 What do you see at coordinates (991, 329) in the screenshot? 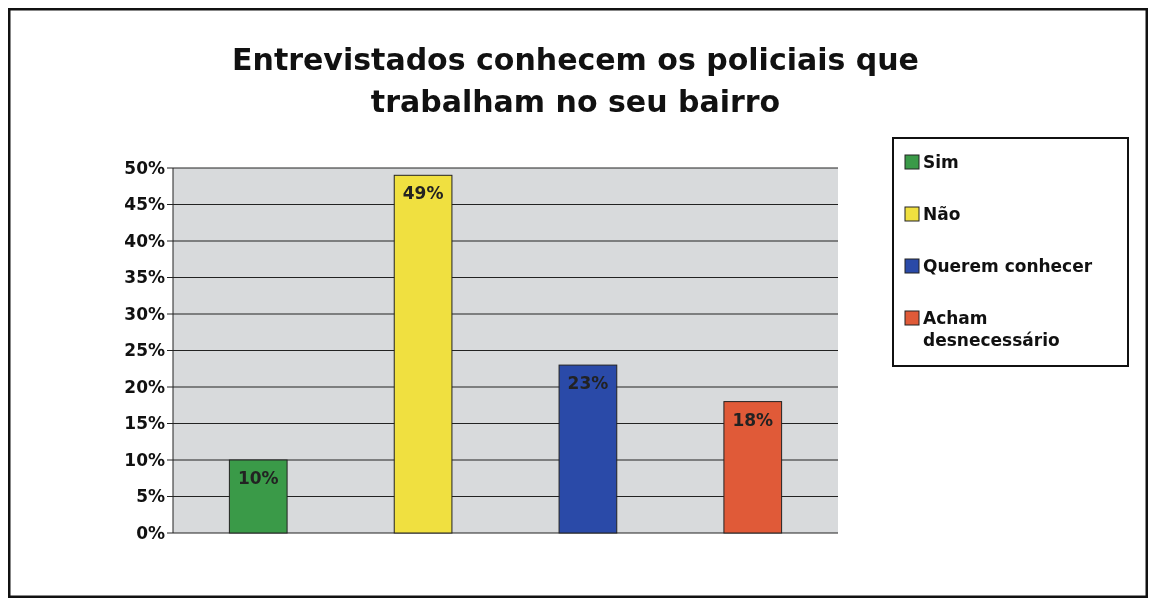
I see `legend-label: Acham desnecessário` at bounding box center [991, 329].